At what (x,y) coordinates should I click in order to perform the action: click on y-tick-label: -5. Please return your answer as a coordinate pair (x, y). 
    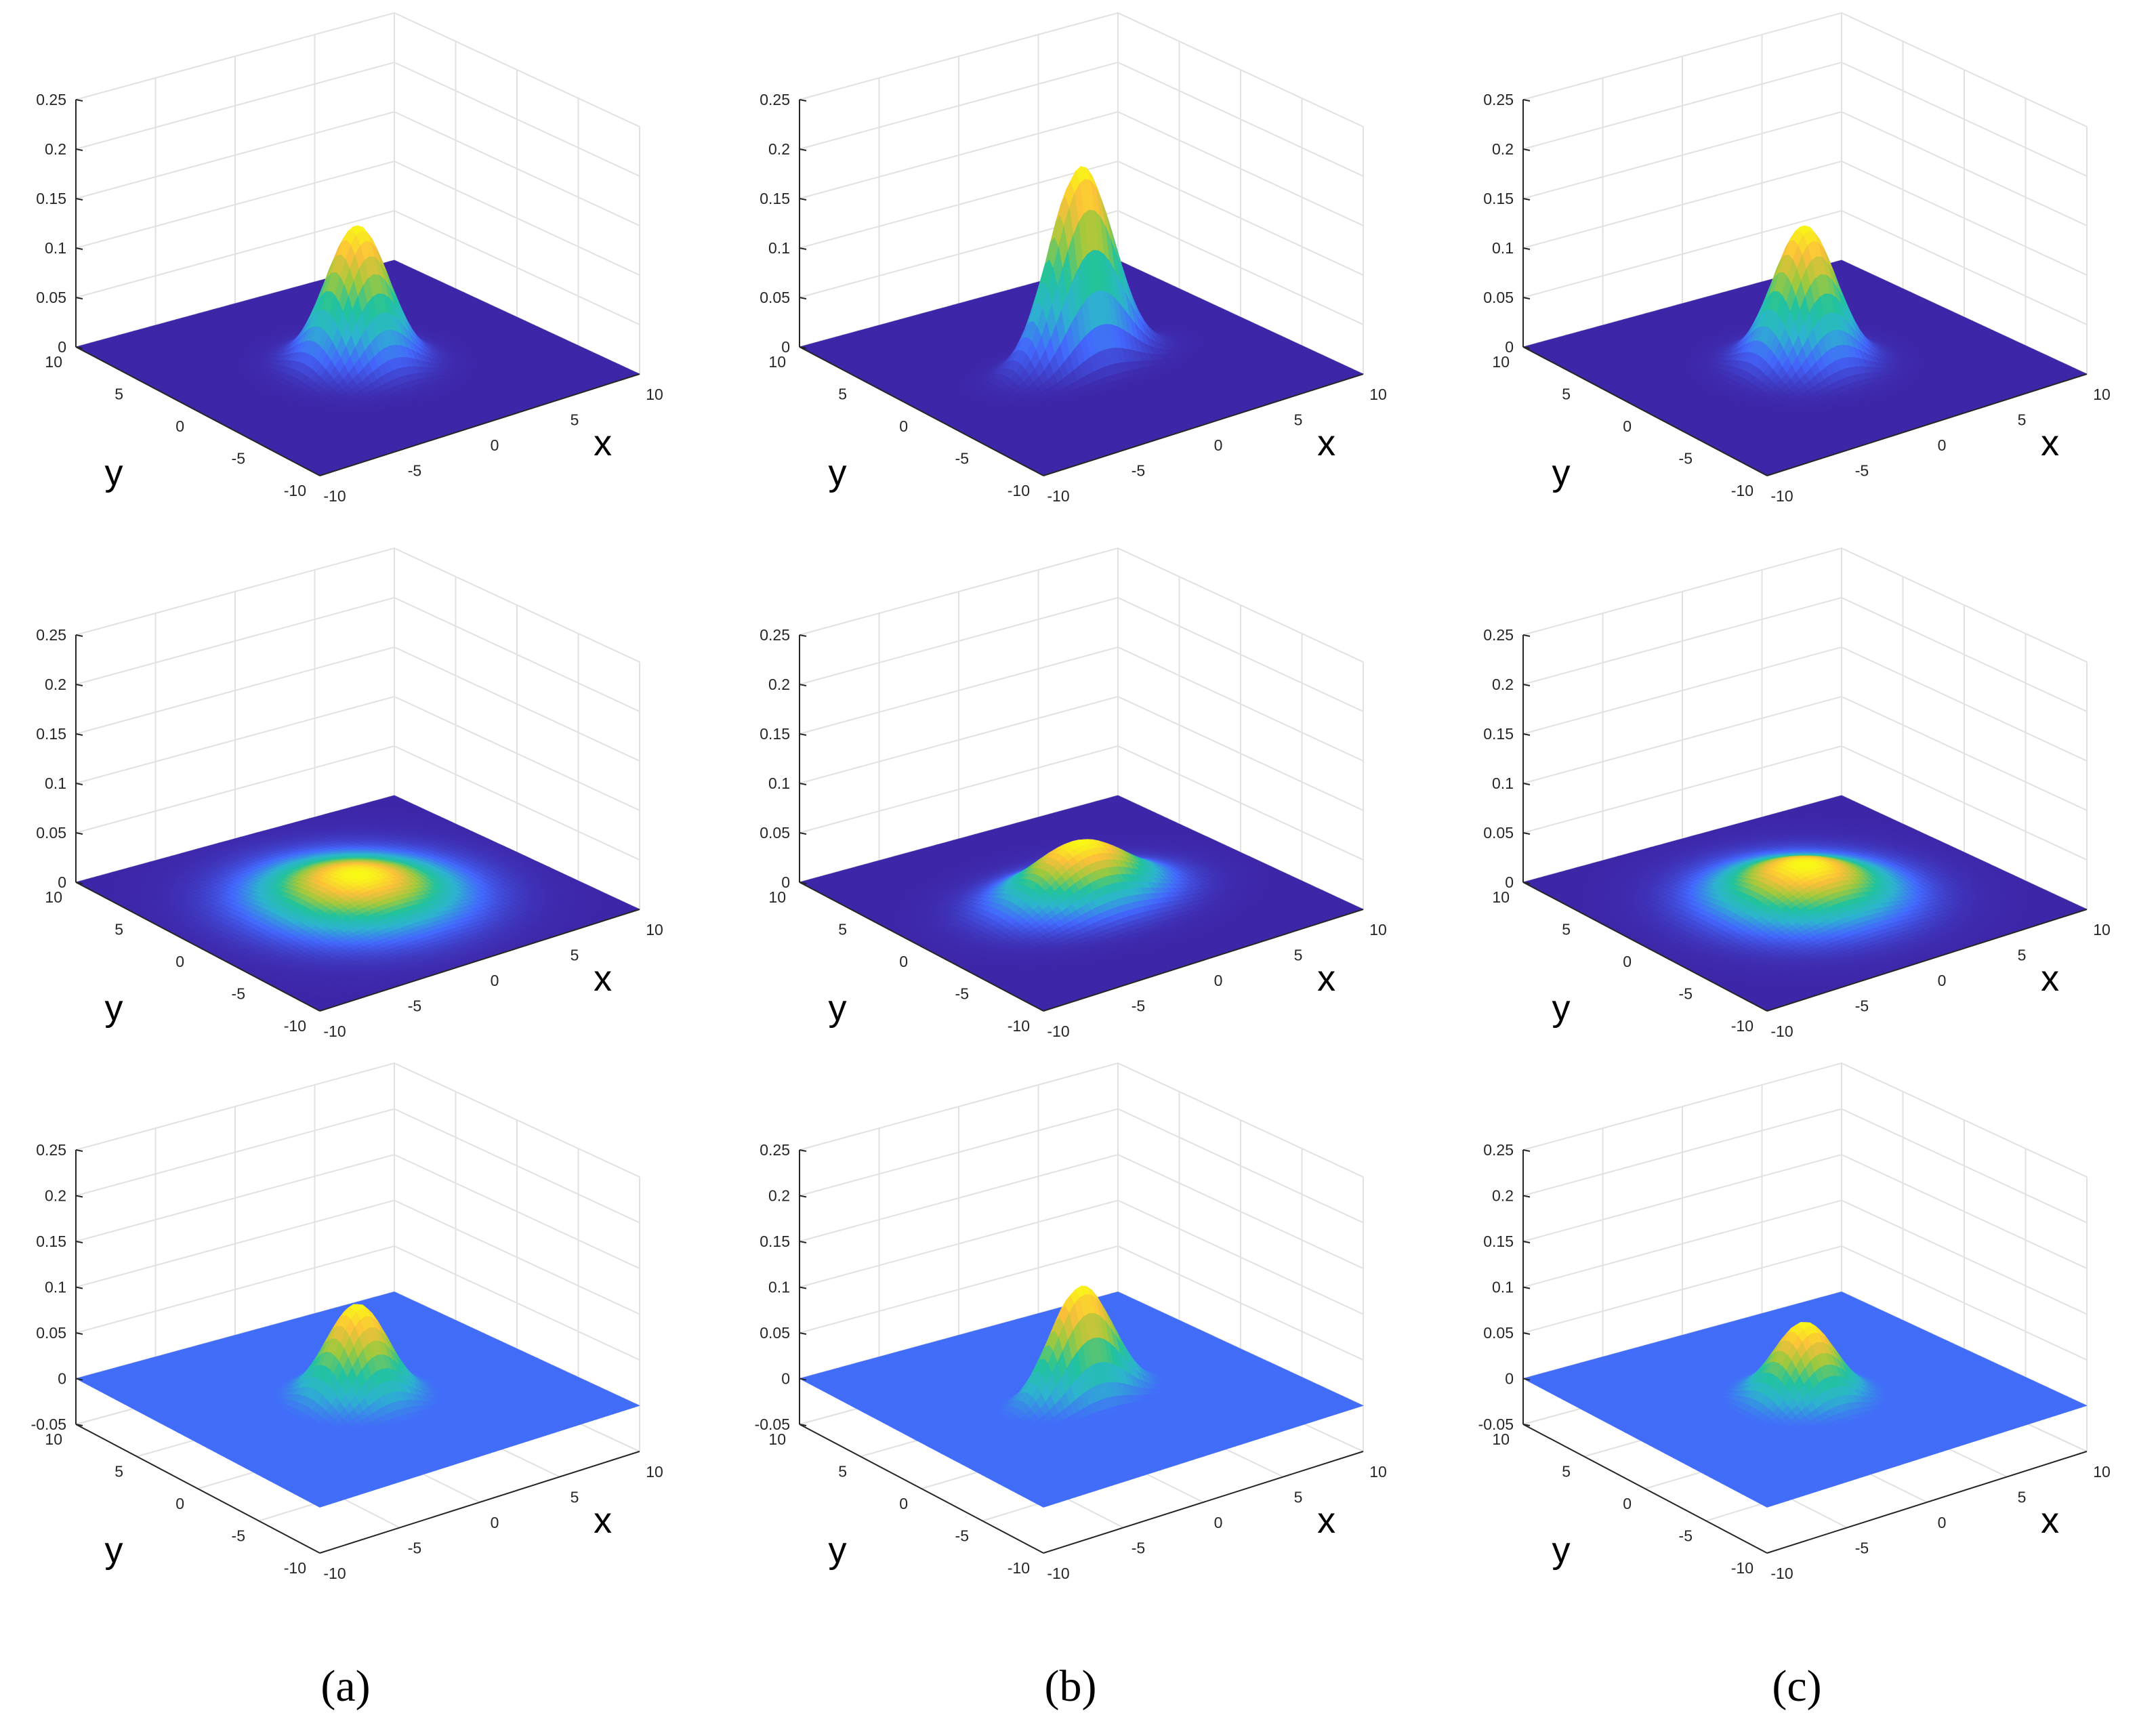
    Looking at the image, I should click on (238, 459).